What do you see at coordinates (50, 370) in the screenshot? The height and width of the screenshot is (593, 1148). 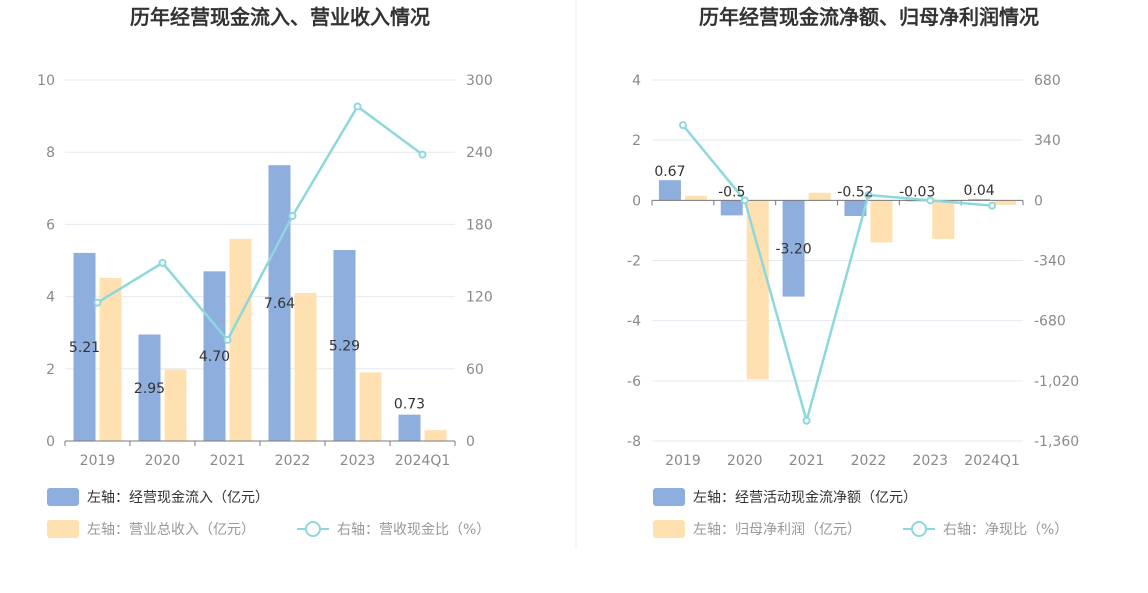 I see `left-axis-tick-label: 2` at bounding box center [50, 370].